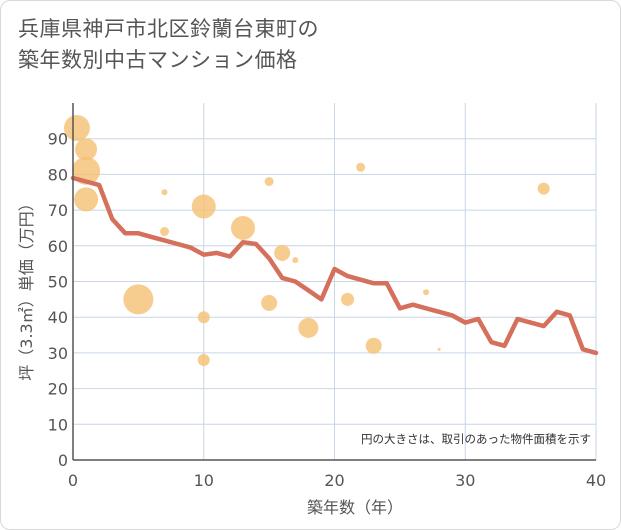 The width and height of the screenshot is (621, 530). What do you see at coordinates (58, 424) in the screenshot?
I see `y-tick-label-10: 10` at bounding box center [58, 424].